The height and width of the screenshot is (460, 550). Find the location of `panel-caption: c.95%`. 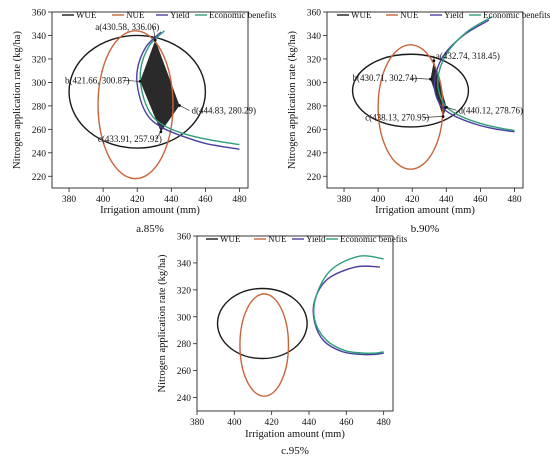

panel-caption: c.95% is located at coordinates (295, 451).